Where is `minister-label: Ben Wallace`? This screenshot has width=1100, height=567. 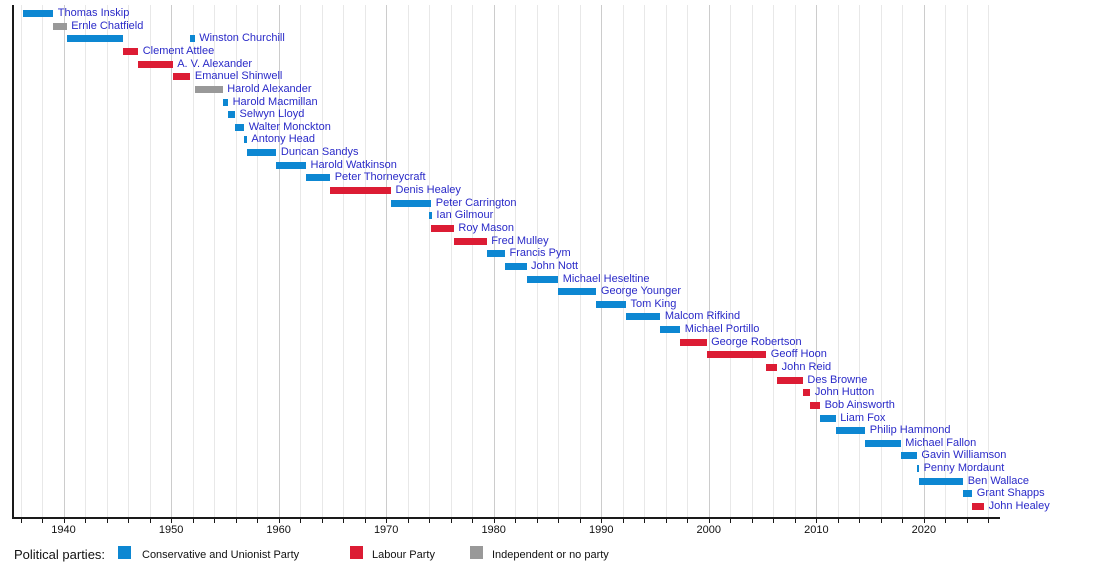 minister-label: Ben Wallace is located at coordinates (998, 480).